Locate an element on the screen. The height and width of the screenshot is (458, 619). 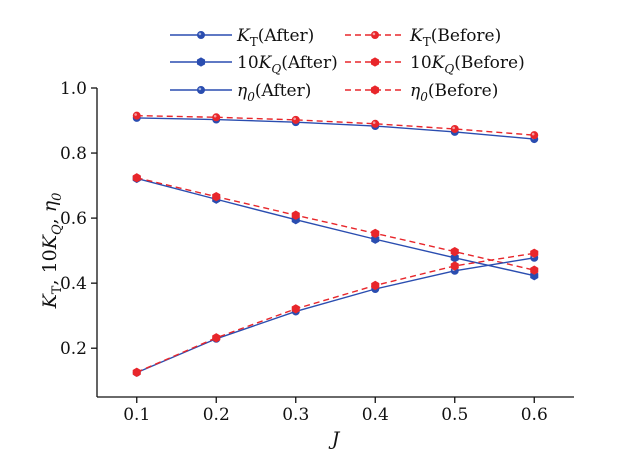
y-axis-label-part: T is located at coordinates (57, 289).